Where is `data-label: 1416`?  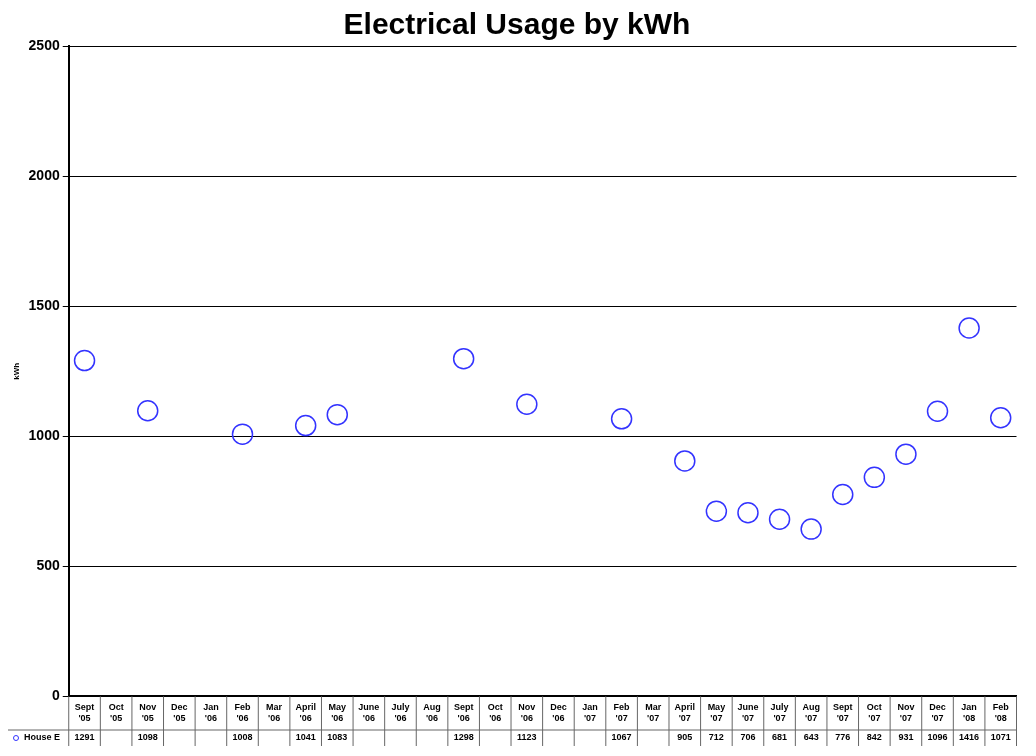 data-label: 1416 is located at coordinates (969, 737).